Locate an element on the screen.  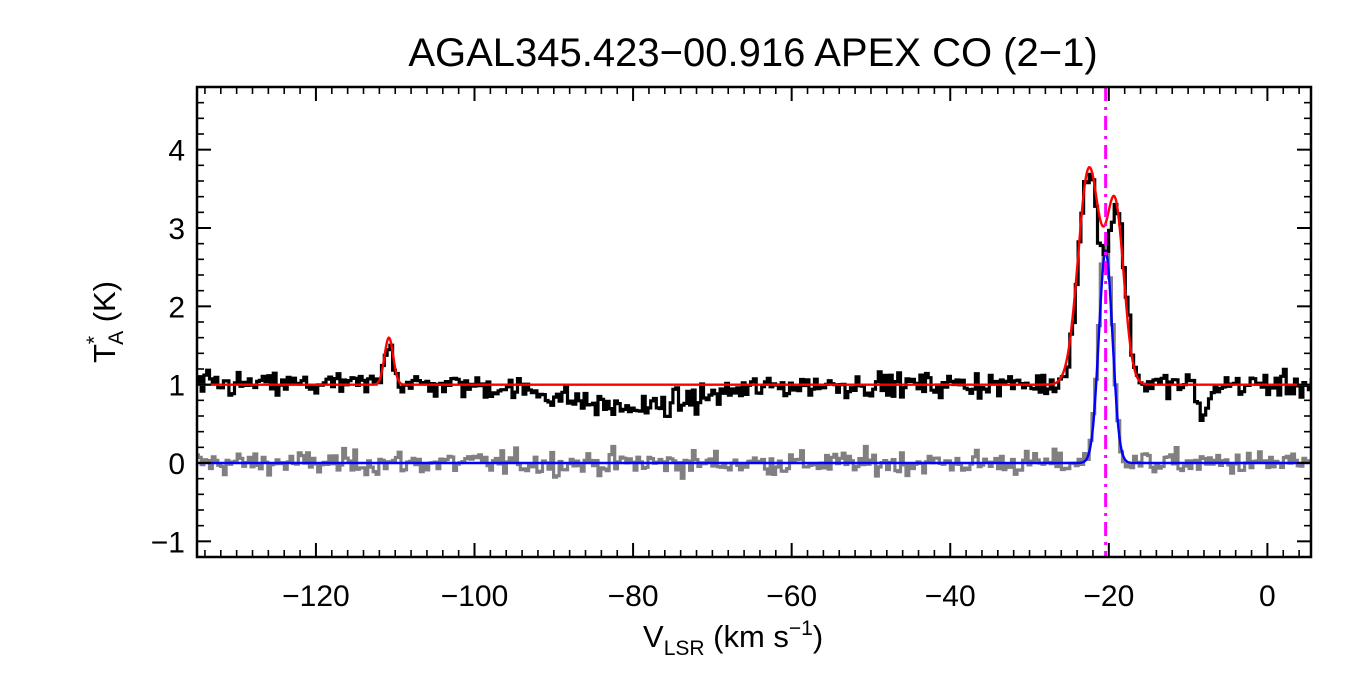
y-tick-label: −1 is located at coordinates (168, 542).